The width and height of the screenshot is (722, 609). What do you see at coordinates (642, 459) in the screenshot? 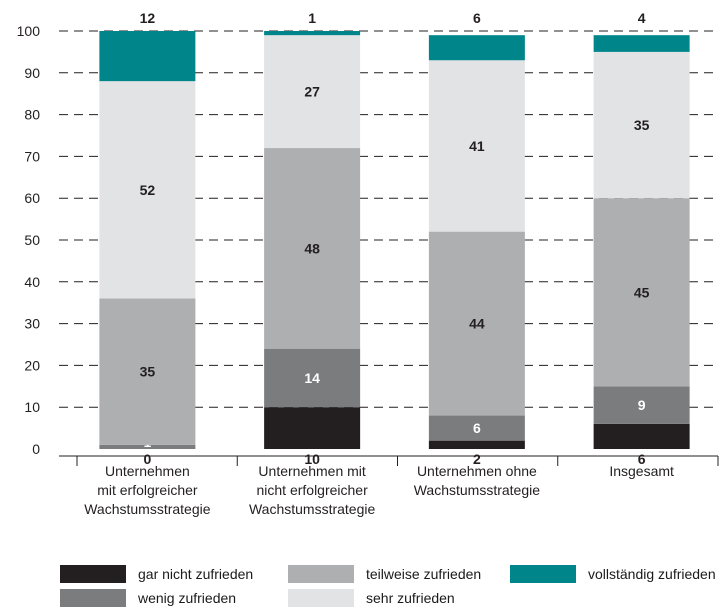
I see `data-label-3-0: 6` at bounding box center [642, 459].